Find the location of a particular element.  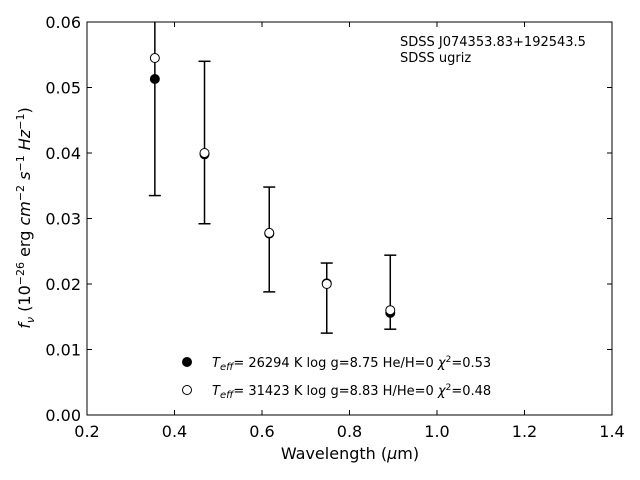

y-tick-label: 0.04 is located at coordinates (63, 153).